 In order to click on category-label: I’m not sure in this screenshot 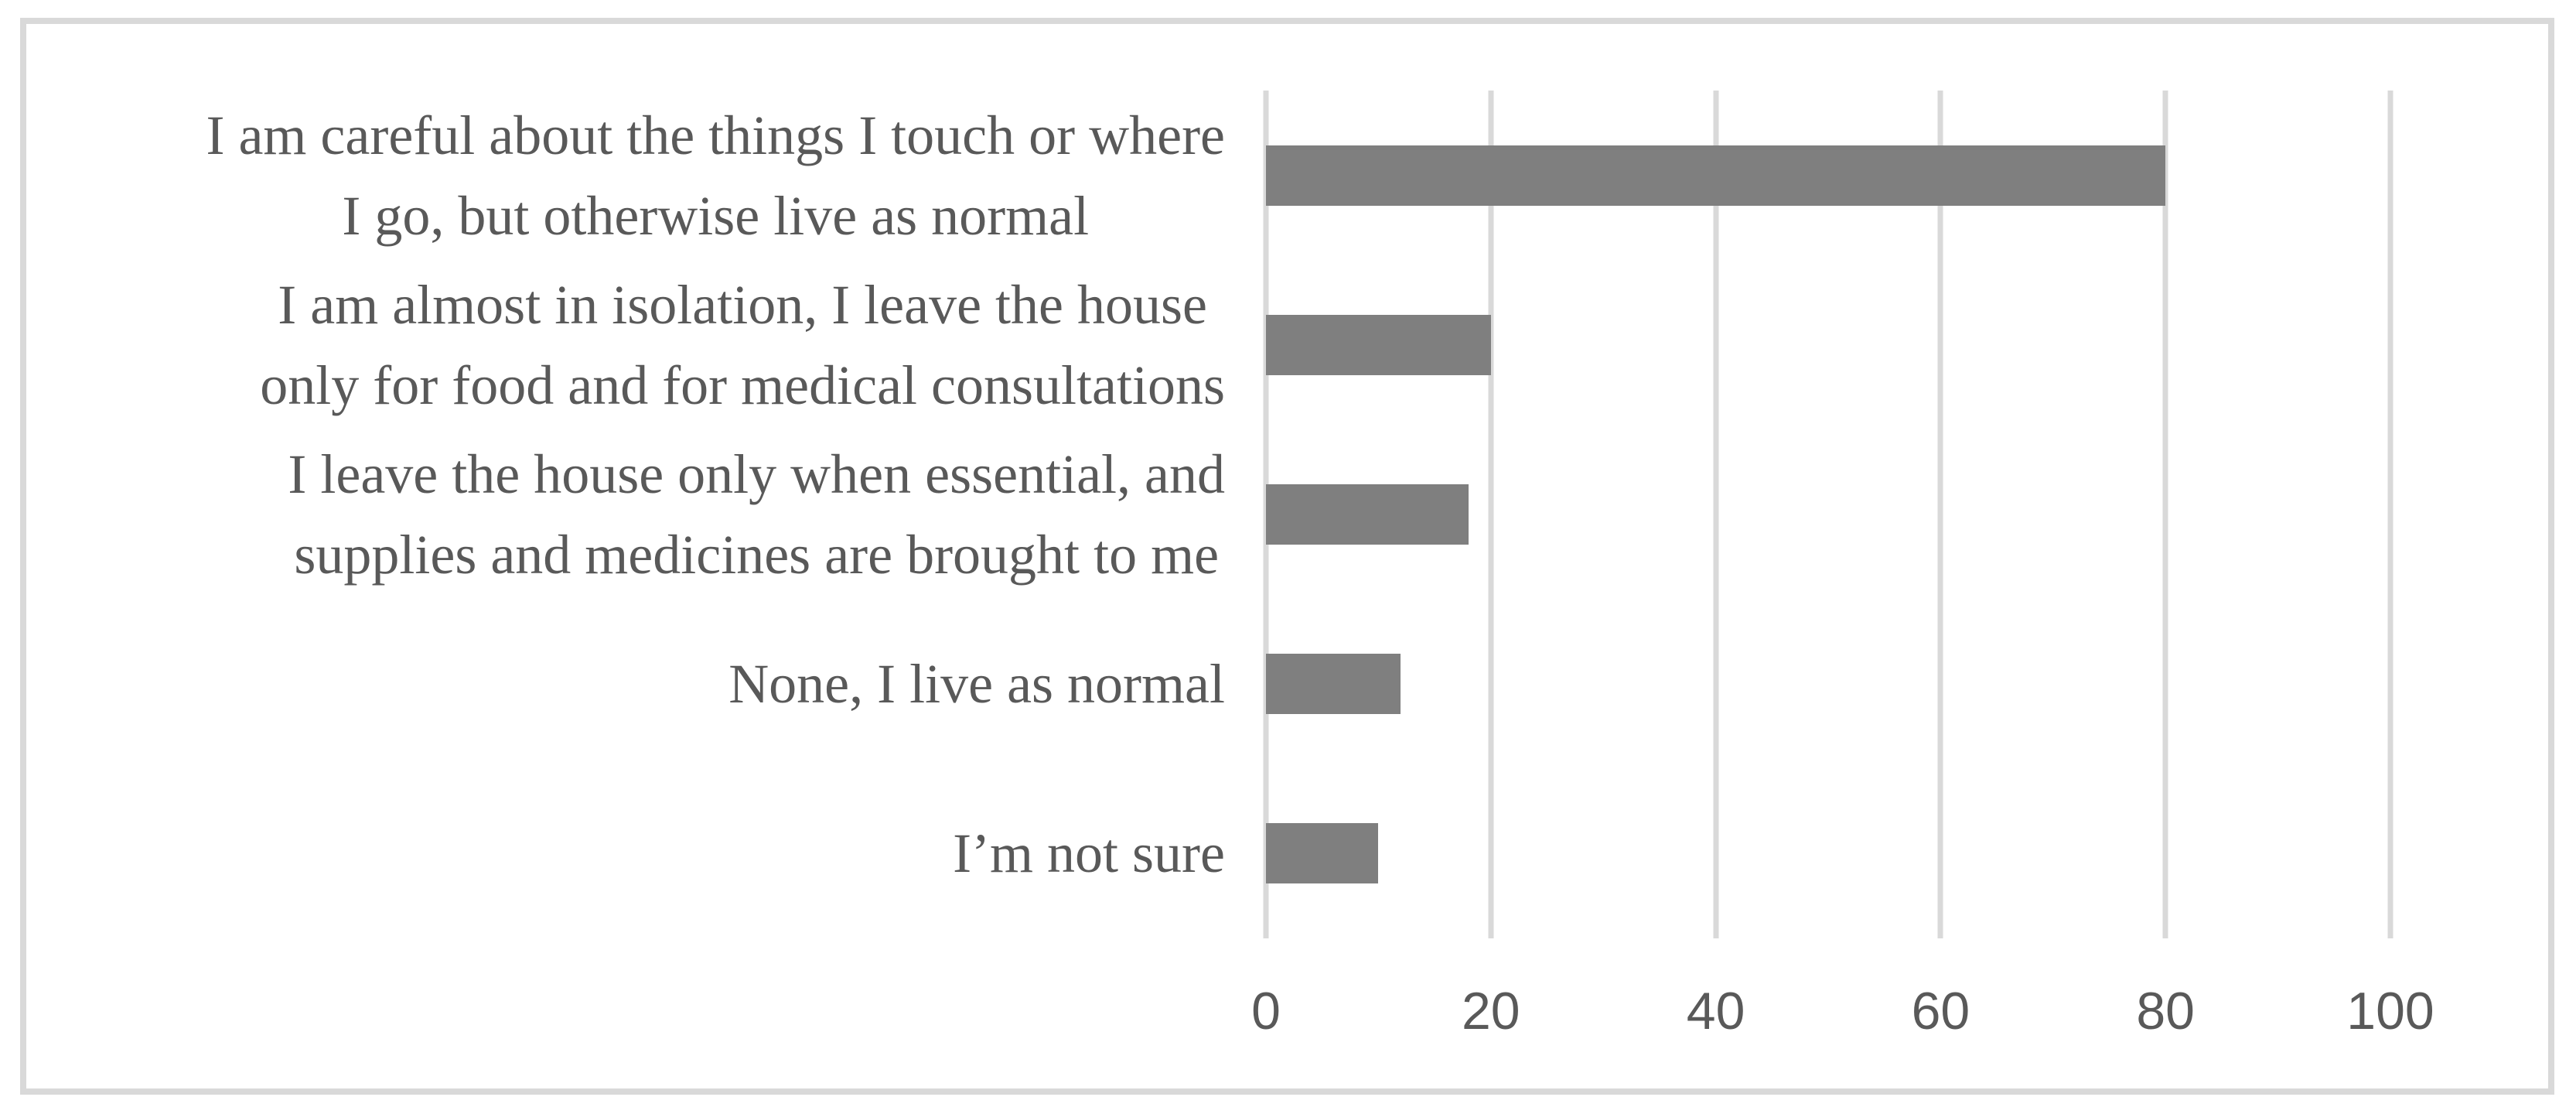, I will do `click(1089, 853)`.